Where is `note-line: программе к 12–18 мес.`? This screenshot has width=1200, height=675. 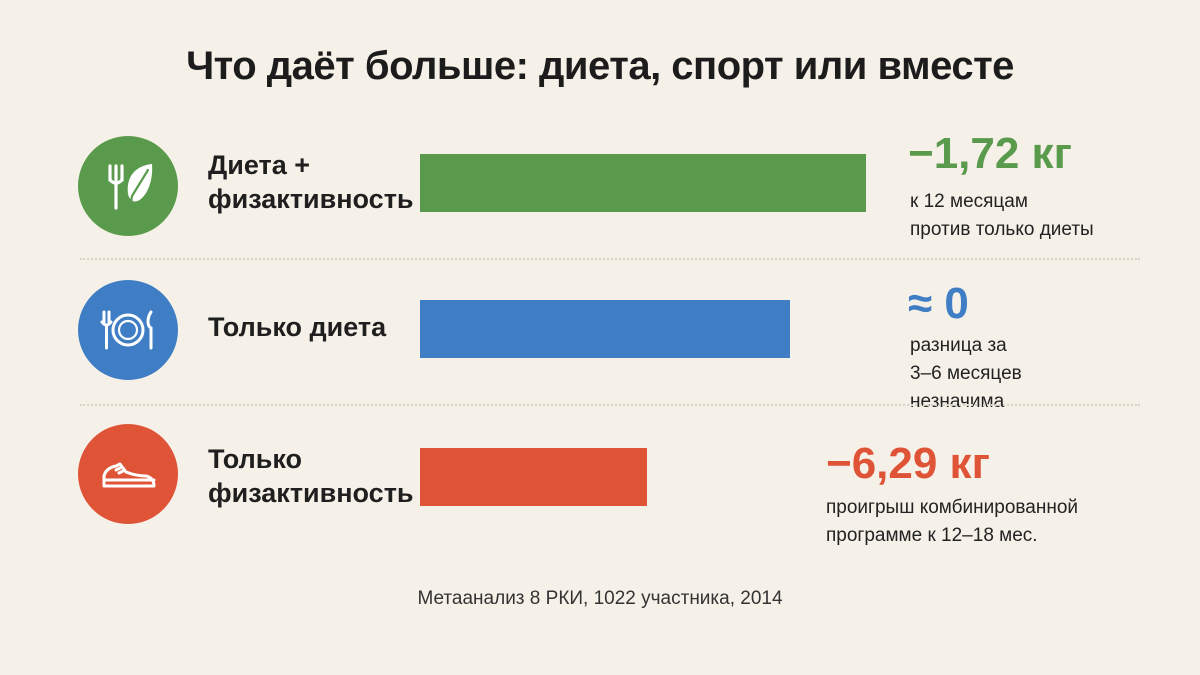
note-line: программе к 12–18 мес. is located at coordinates (932, 535).